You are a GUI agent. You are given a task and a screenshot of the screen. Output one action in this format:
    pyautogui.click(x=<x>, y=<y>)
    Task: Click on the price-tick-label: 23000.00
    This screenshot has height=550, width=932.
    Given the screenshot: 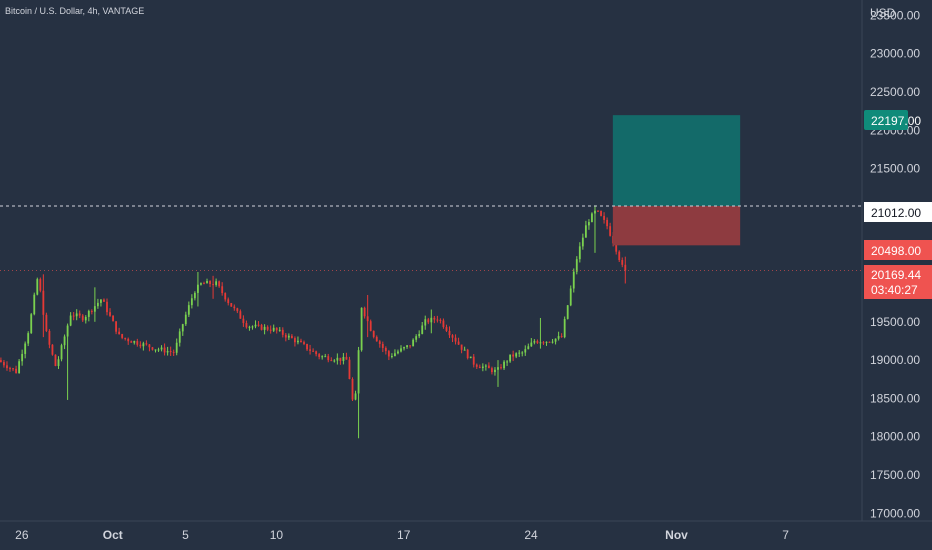 What is the action you would take?
    pyautogui.click(x=895, y=54)
    